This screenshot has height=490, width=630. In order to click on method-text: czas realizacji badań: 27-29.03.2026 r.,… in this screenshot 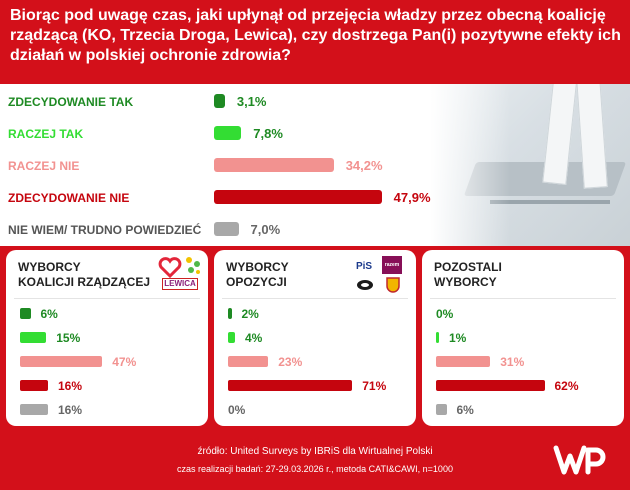, I will do `click(315, 469)`.